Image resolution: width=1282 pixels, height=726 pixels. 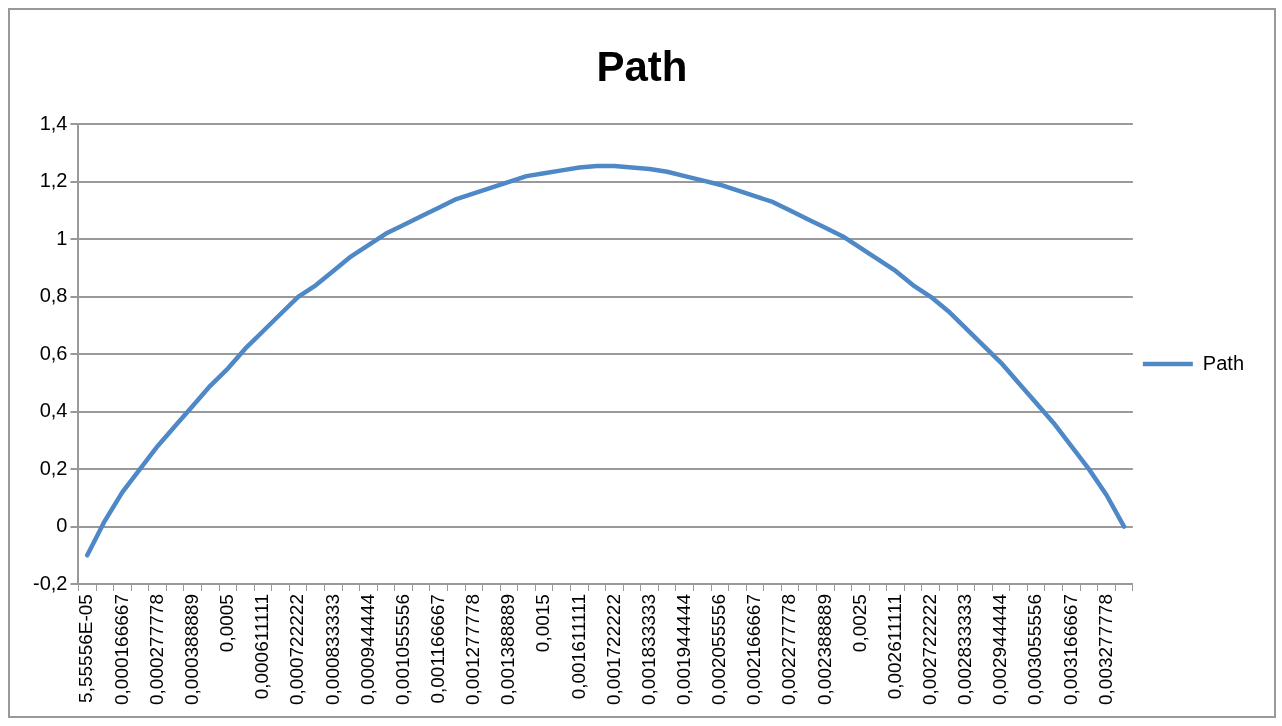 What do you see at coordinates (613, 650) in the screenshot?
I see `x-tick-label: 0,001722222` at bounding box center [613, 650].